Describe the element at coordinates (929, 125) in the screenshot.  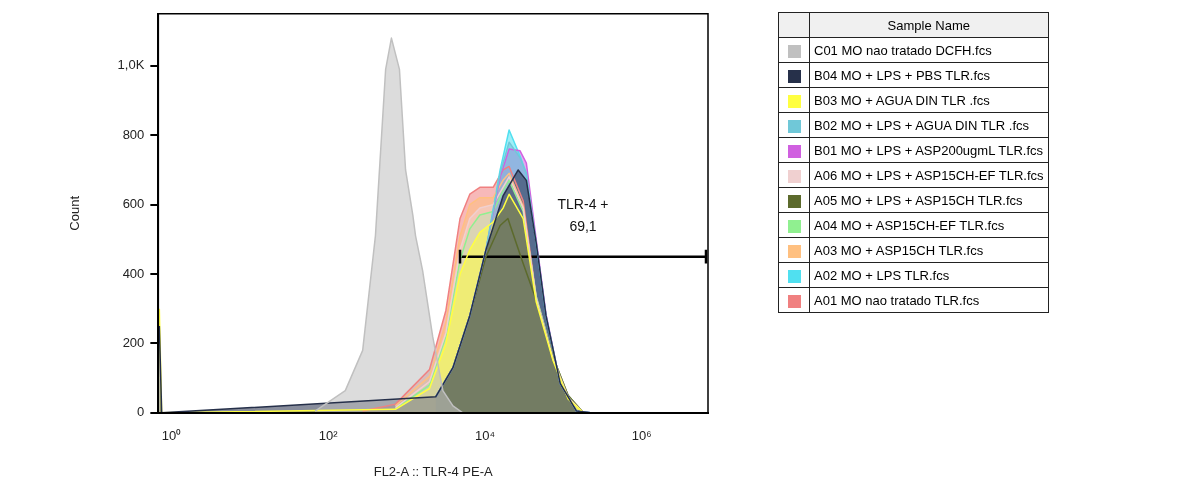
I see `legend-label: B02 MO + LPS + AGUA DIN TLR .fcs` at that location.